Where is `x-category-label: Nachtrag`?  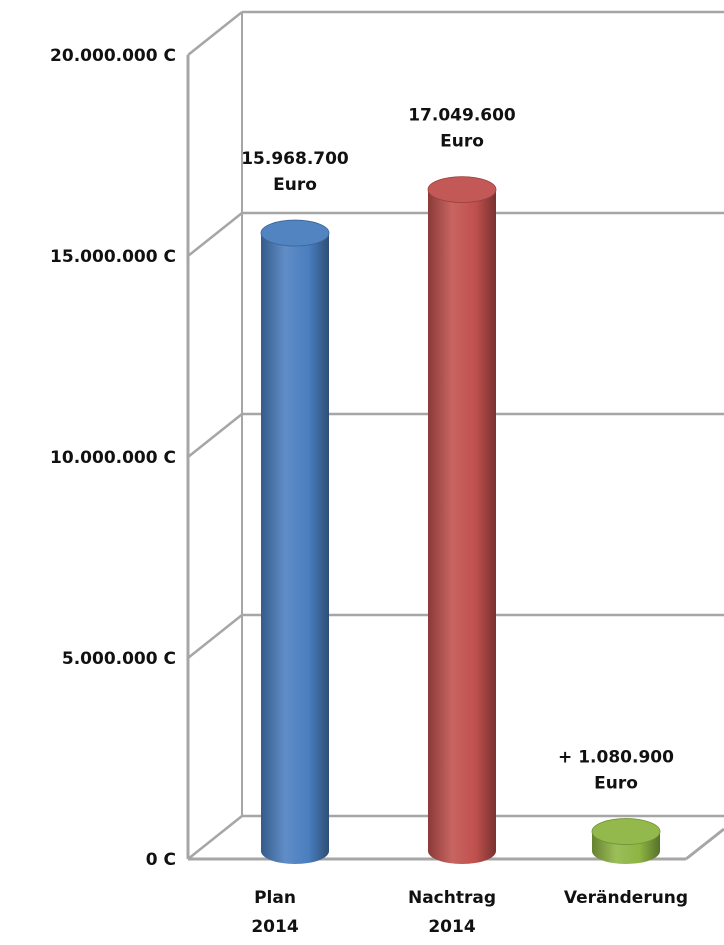
x-category-label: Nachtrag is located at coordinates (452, 898).